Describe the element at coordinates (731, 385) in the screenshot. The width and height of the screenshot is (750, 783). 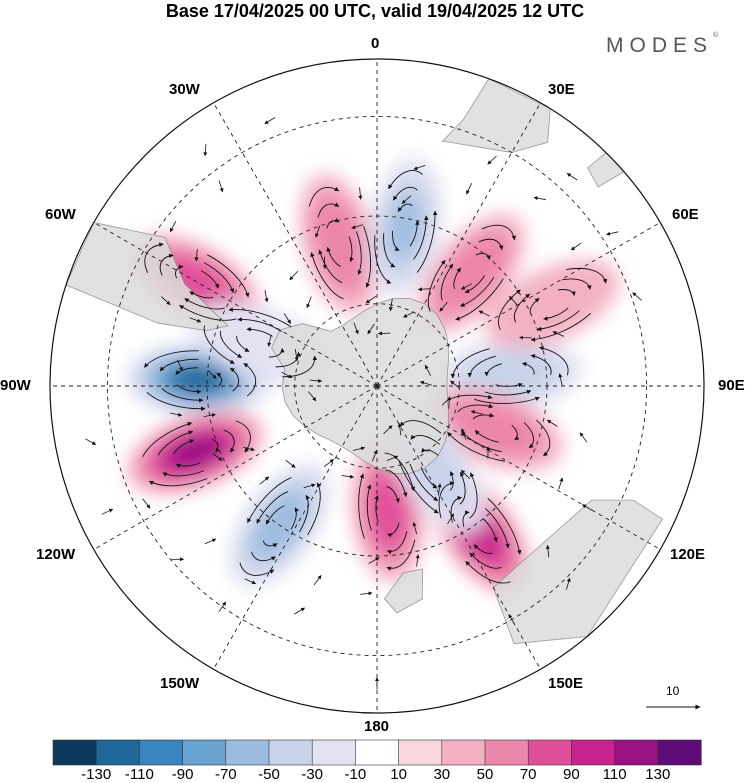
I see `lon-label-90e: 90E` at that location.